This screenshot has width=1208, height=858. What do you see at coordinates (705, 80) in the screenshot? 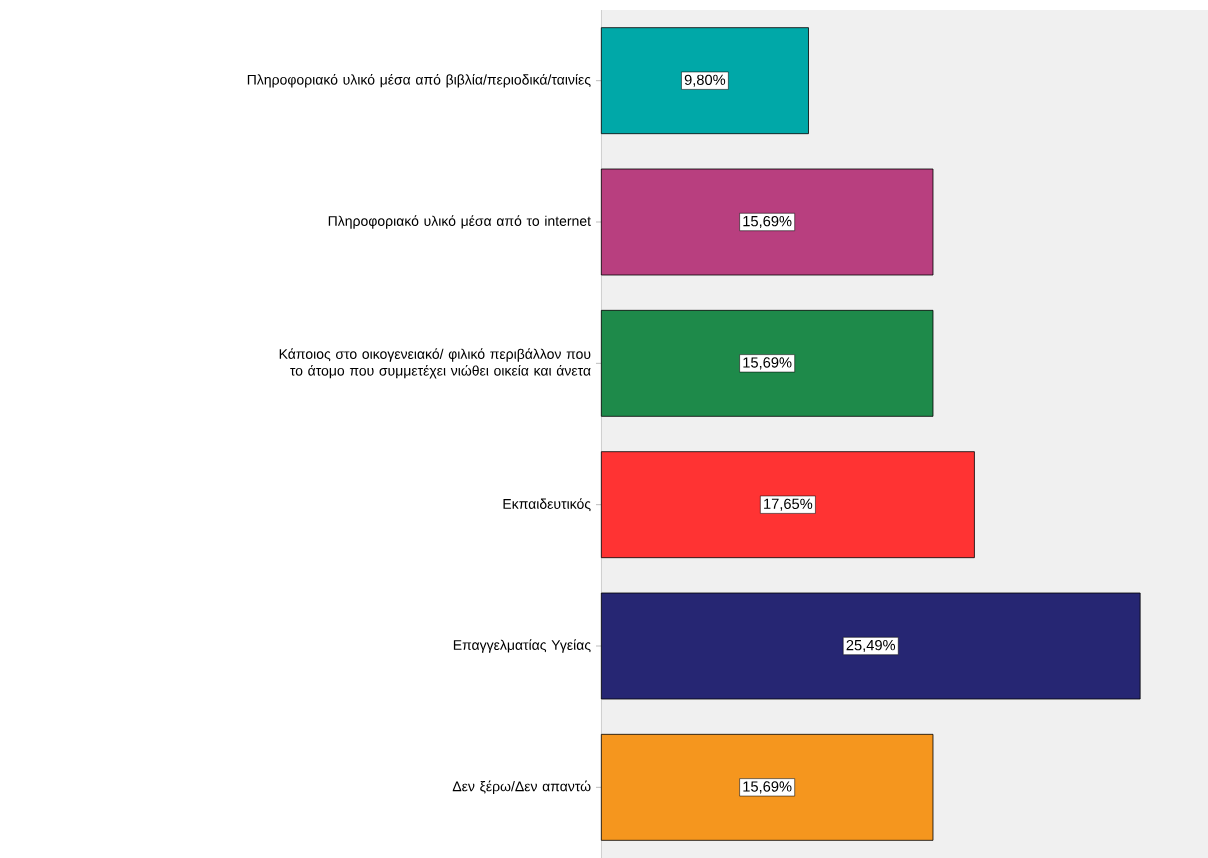
I see `data-label: 9,80%` at bounding box center [705, 80].